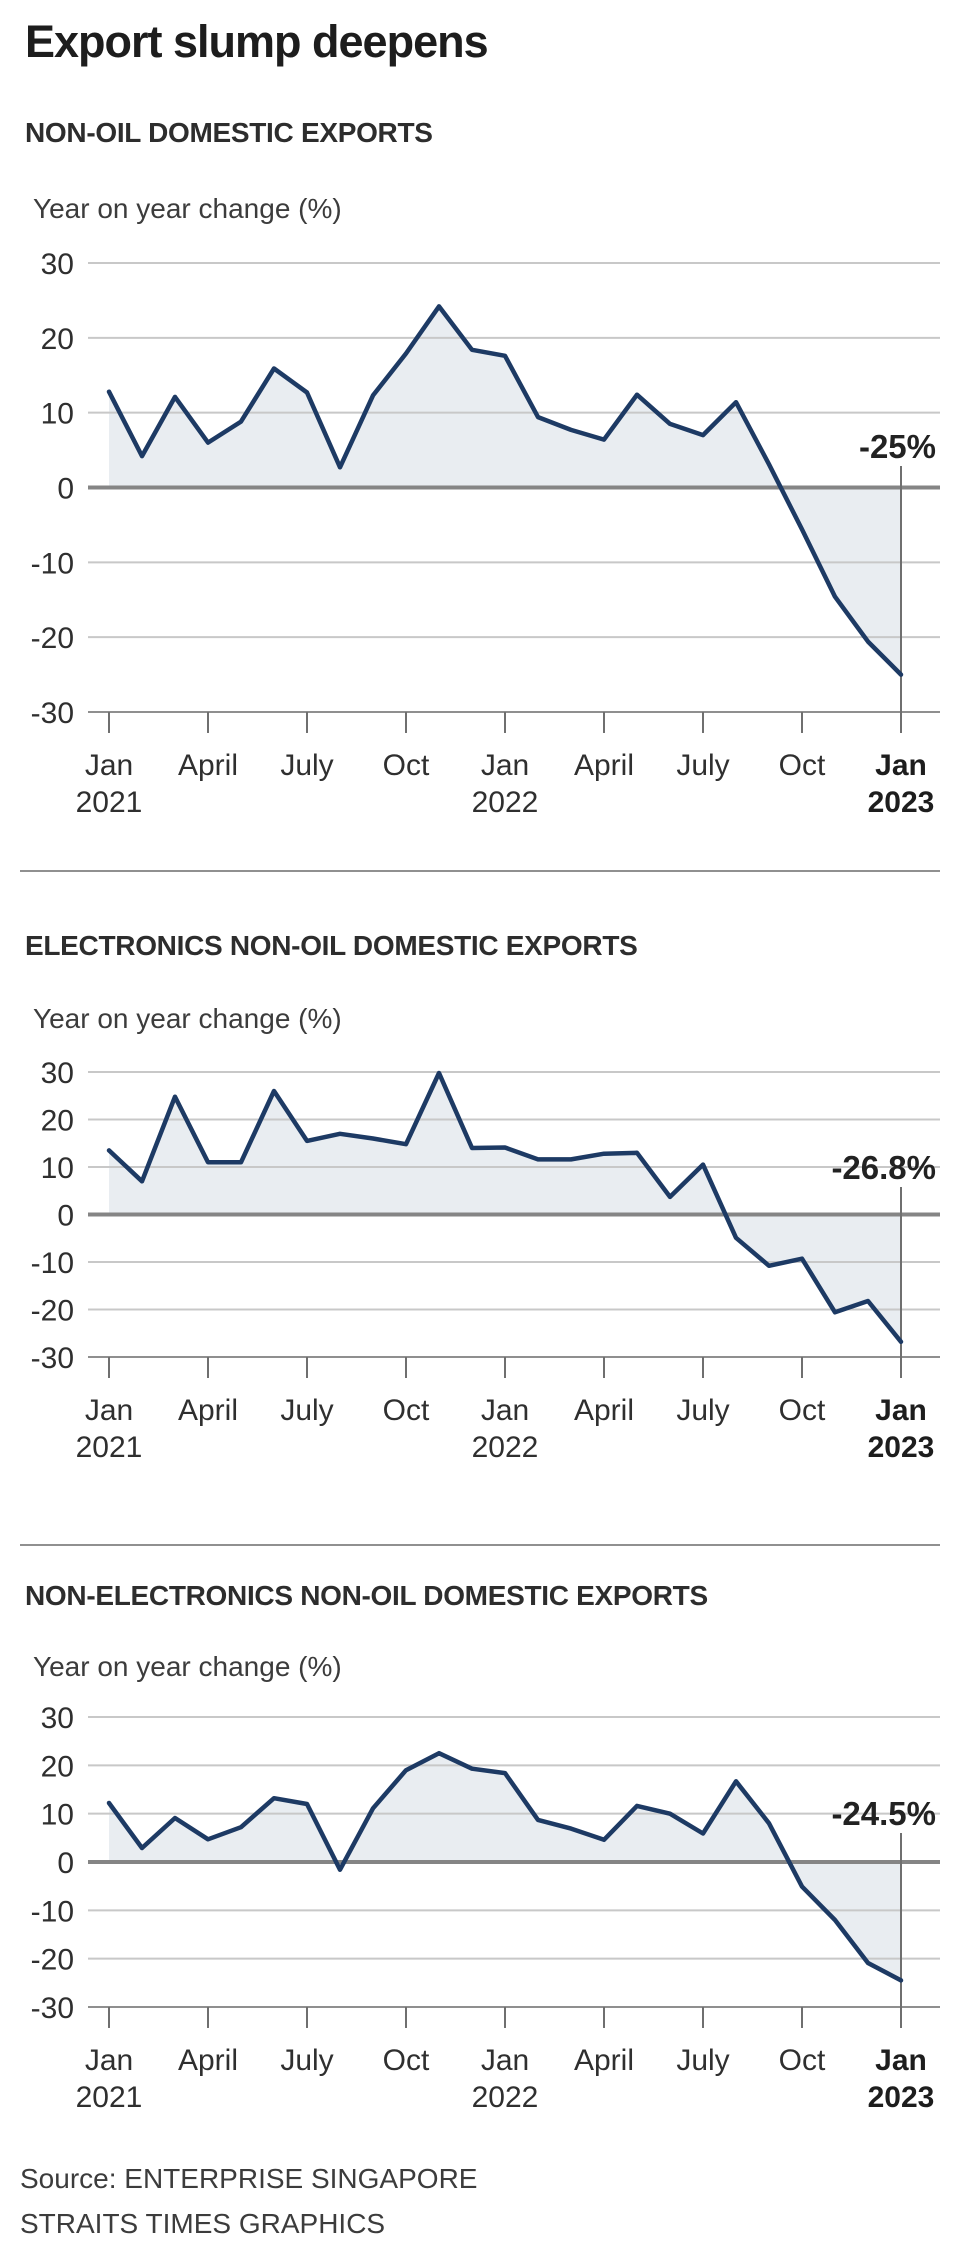  What do you see at coordinates (57, 1766) in the screenshot?
I see `chart3-y-tick-label-20: 20` at bounding box center [57, 1766].